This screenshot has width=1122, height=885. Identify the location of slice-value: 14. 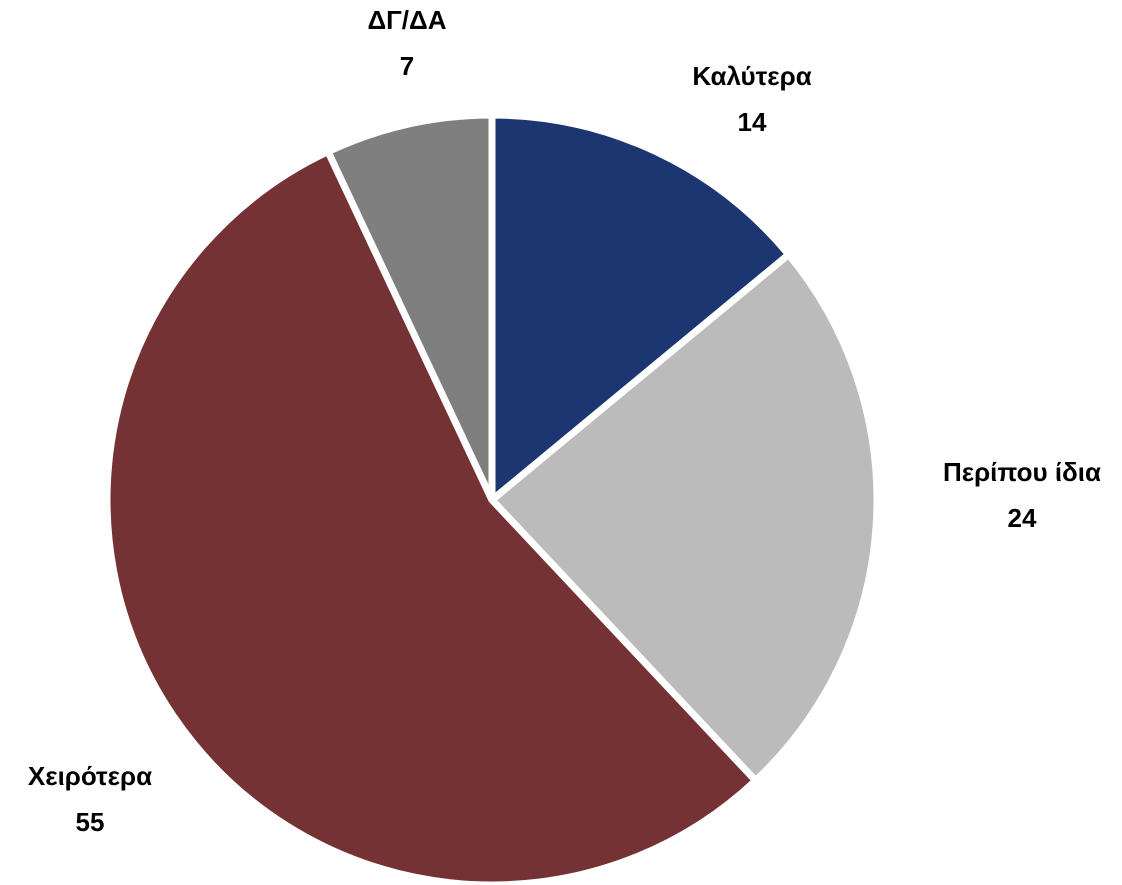
(752, 122).